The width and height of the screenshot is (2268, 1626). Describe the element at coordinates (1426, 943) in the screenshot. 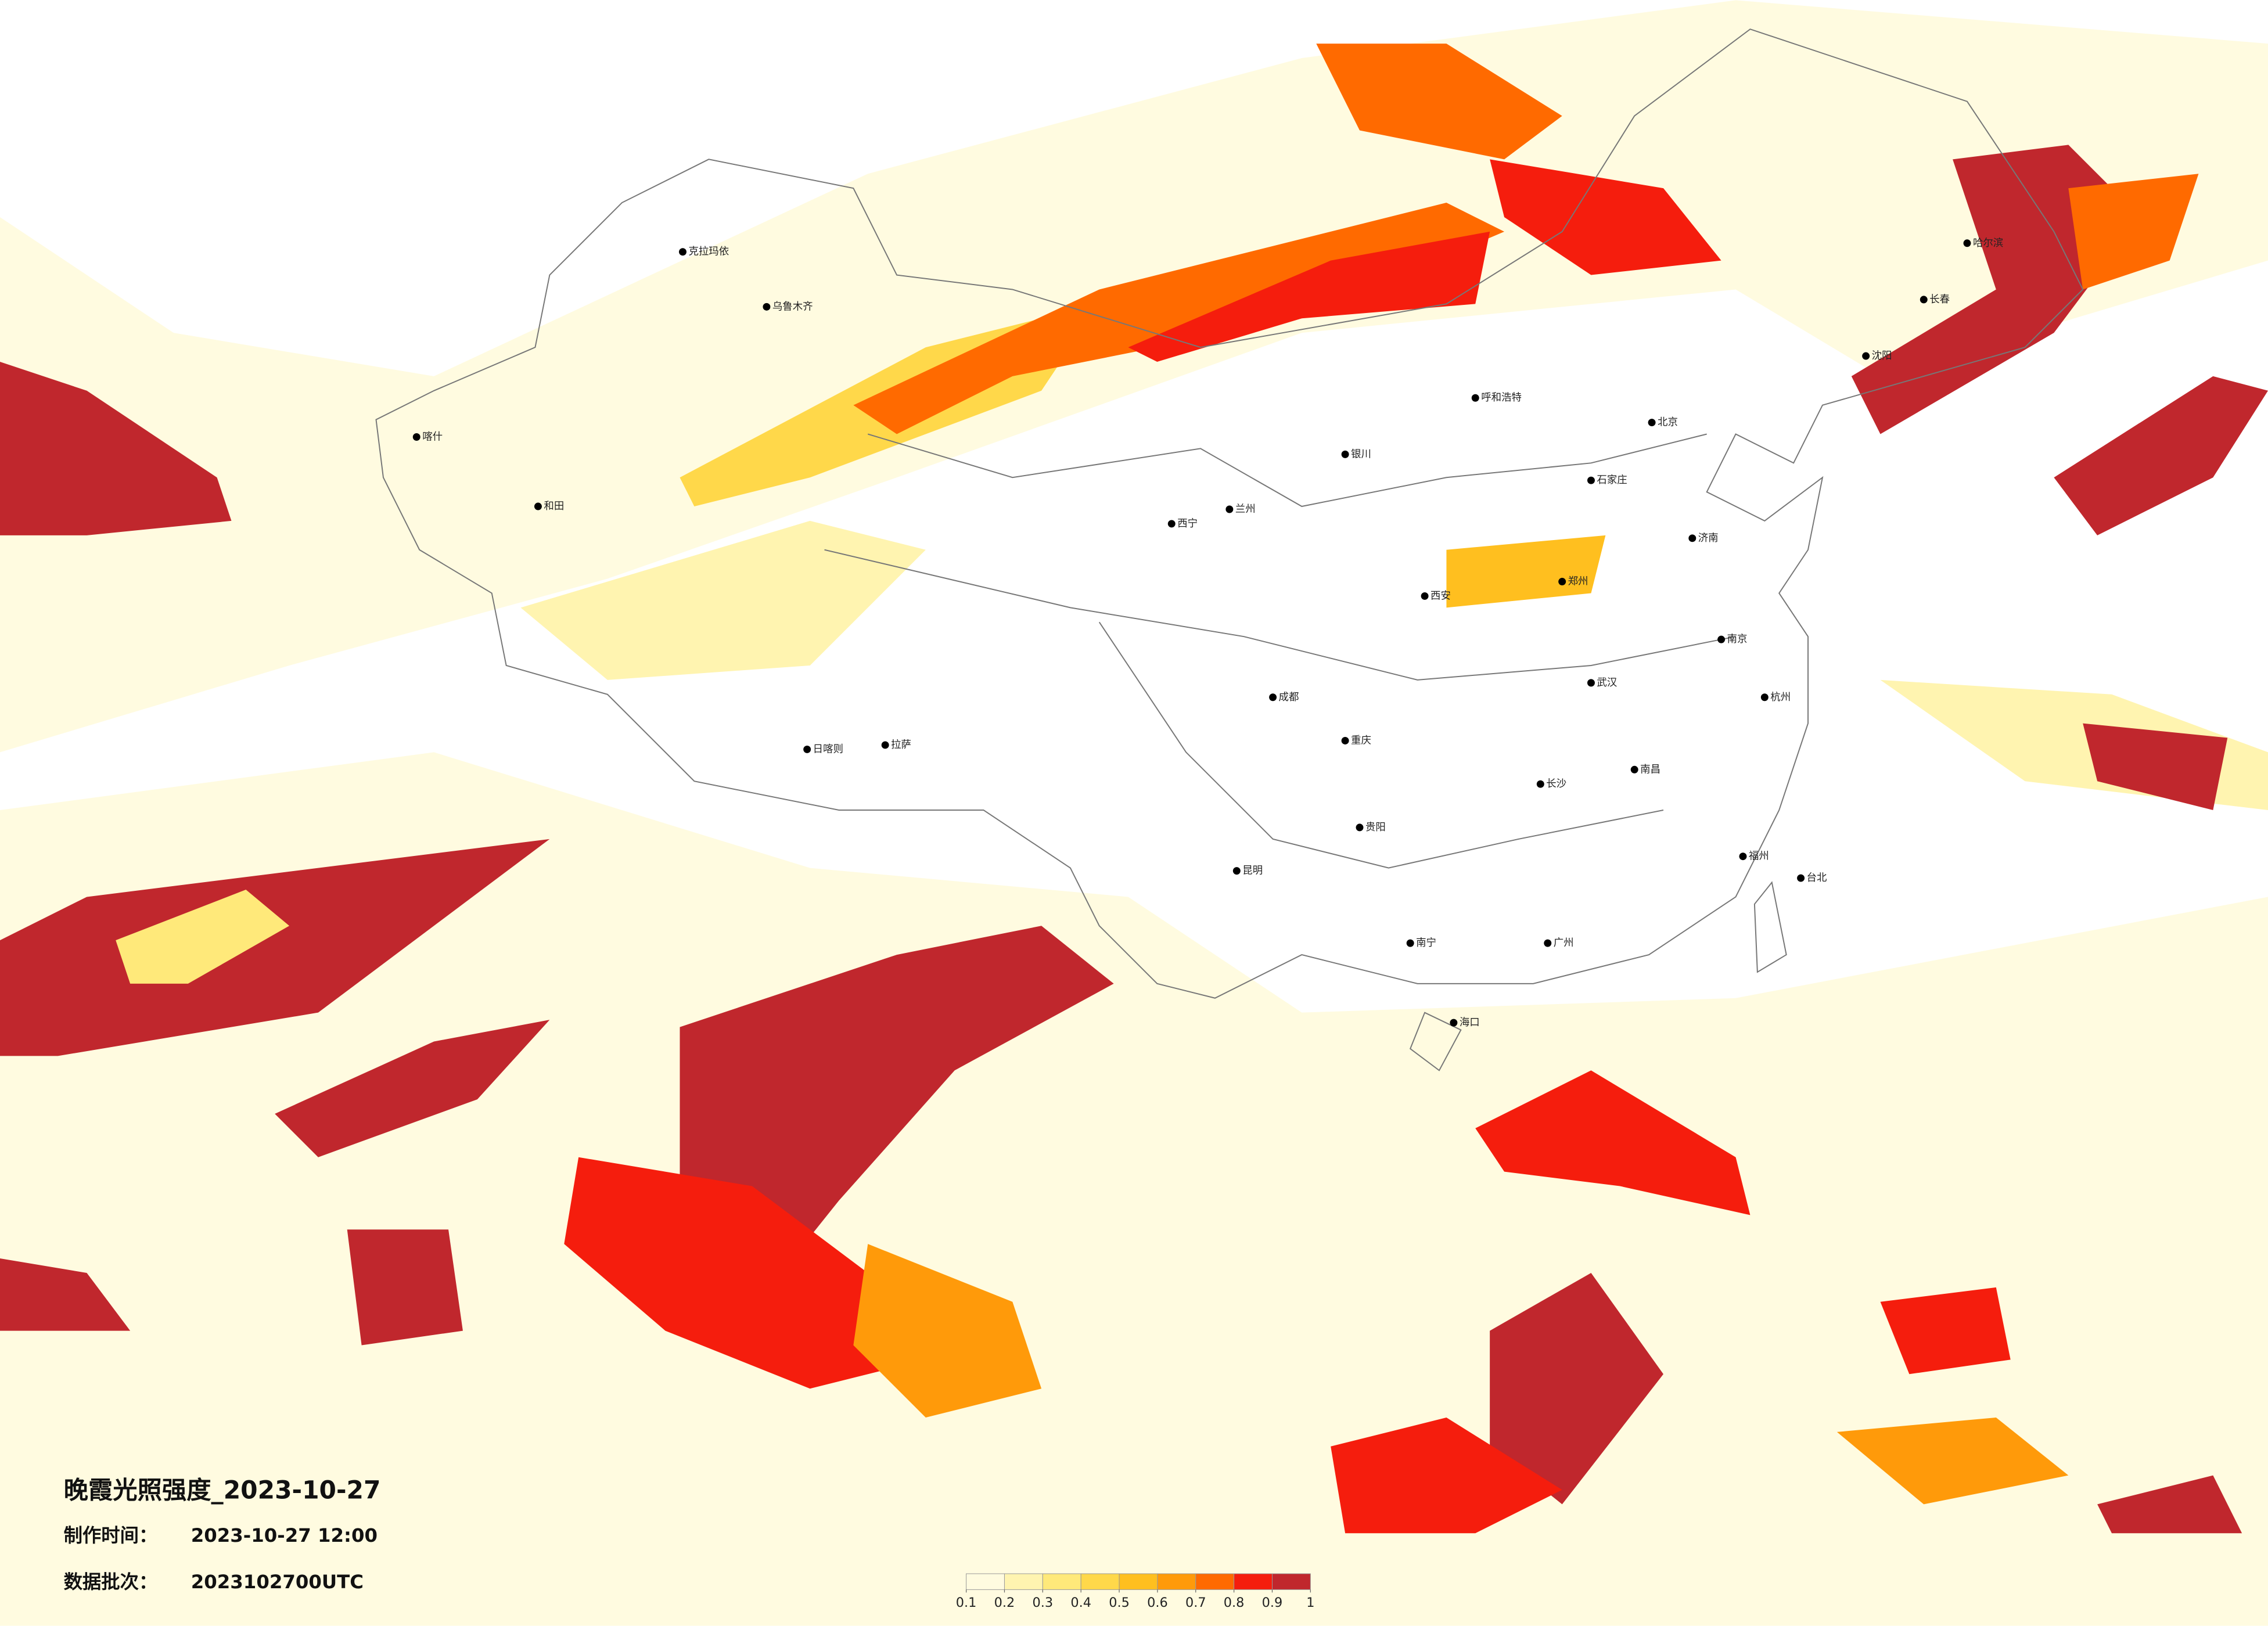

I see `city-label: 南宁` at that location.